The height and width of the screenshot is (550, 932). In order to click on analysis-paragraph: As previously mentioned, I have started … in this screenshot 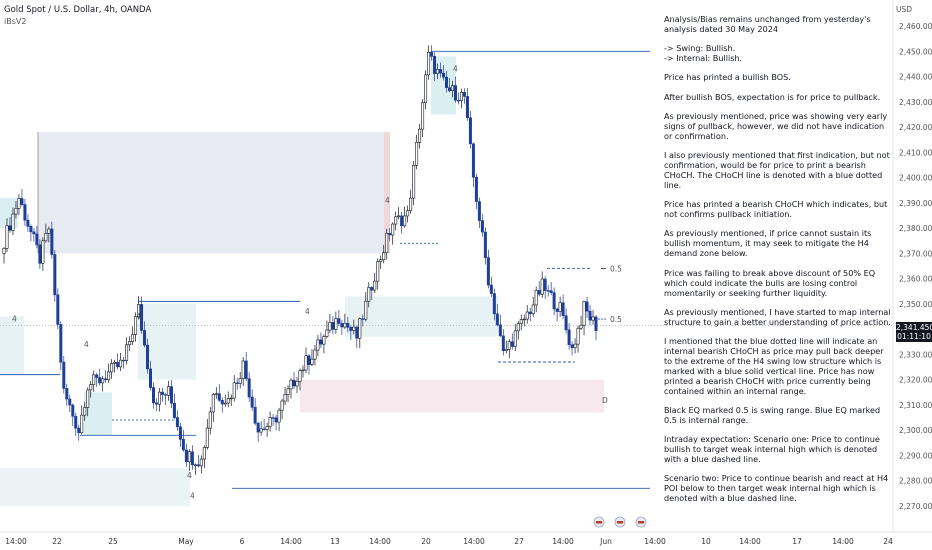, I will do `click(777, 316)`.